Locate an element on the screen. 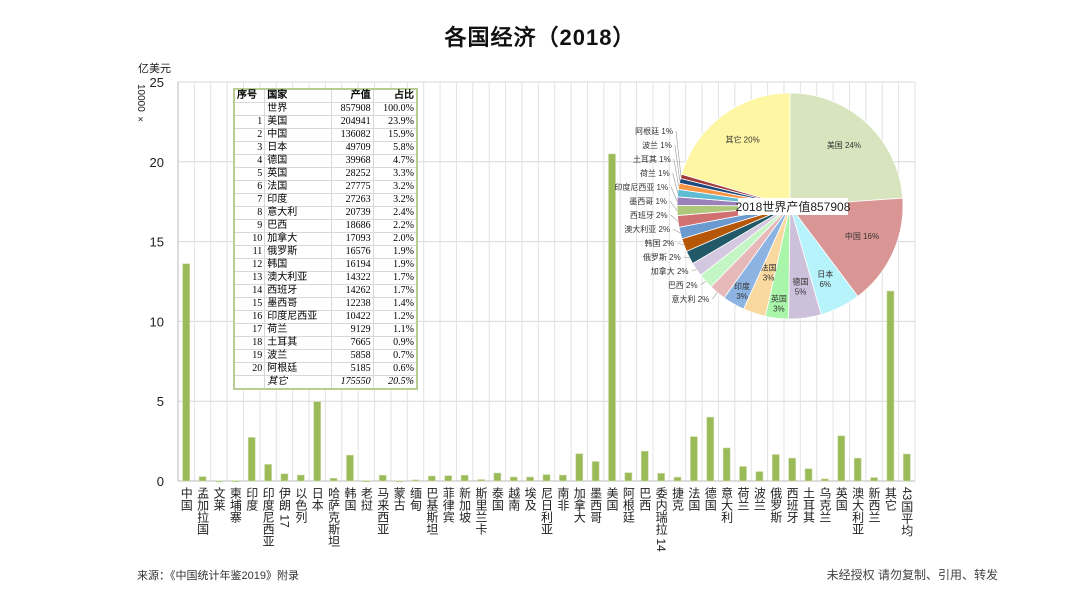  table-row: 12 韩国 16194 1.9% is located at coordinates (325, 265).